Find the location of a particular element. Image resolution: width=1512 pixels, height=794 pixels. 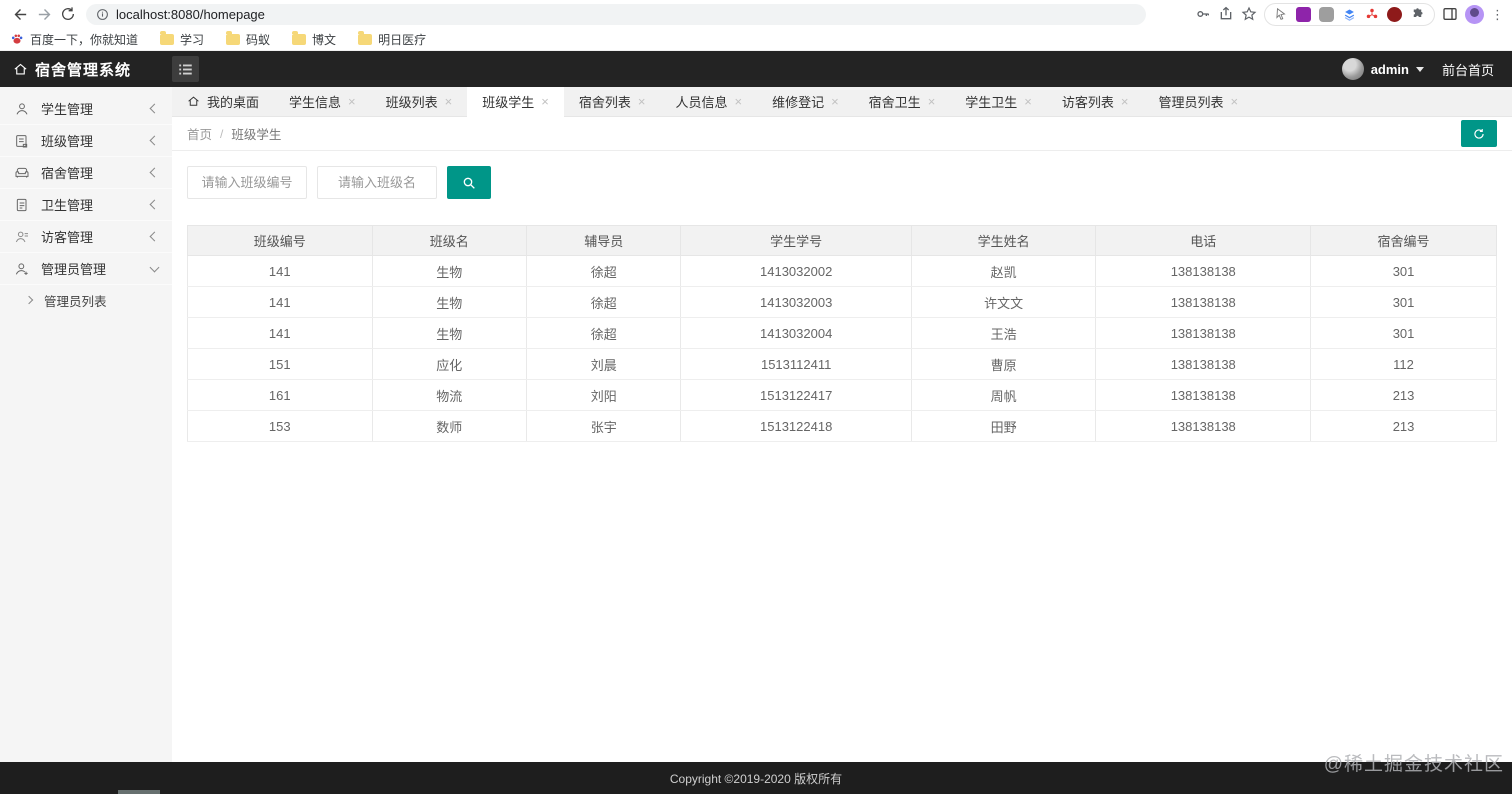

column-header: 班级编号 is located at coordinates (280, 240).